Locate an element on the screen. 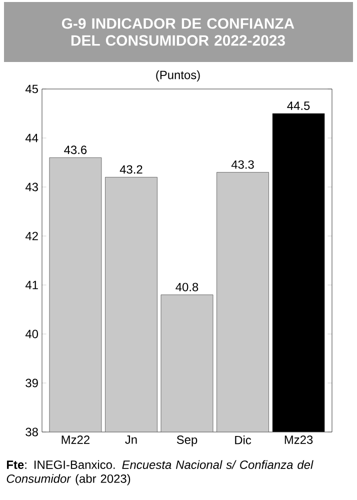 The height and width of the screenshot is (500, 357). data-label: 44.5 is located at coordinates (298, 106).